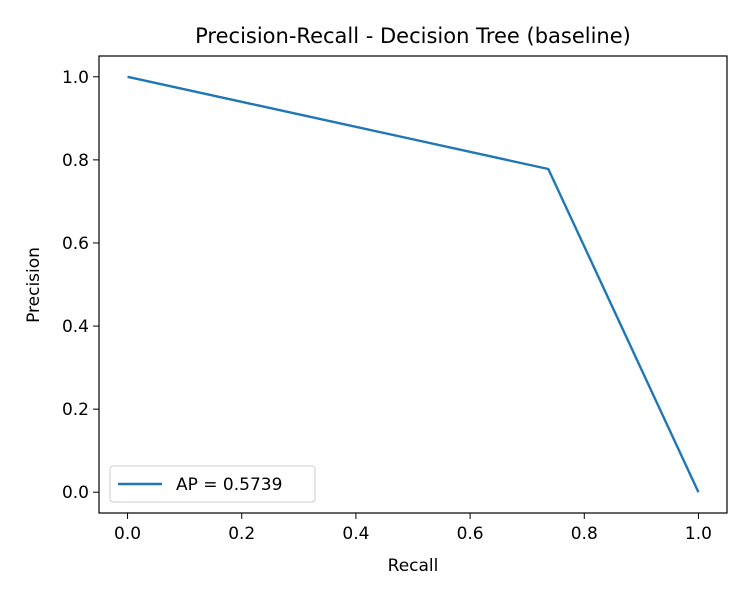 This screenshot has height=600, width=750. What do you see at coordinates (75, 161) in the screenshot?
I see `y-tick-label: 0.8` at bounding box center [75, 161].